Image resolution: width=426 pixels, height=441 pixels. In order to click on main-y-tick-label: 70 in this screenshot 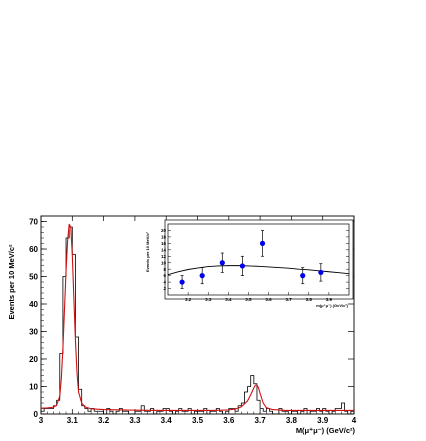, I will do `click(33, 222)`.